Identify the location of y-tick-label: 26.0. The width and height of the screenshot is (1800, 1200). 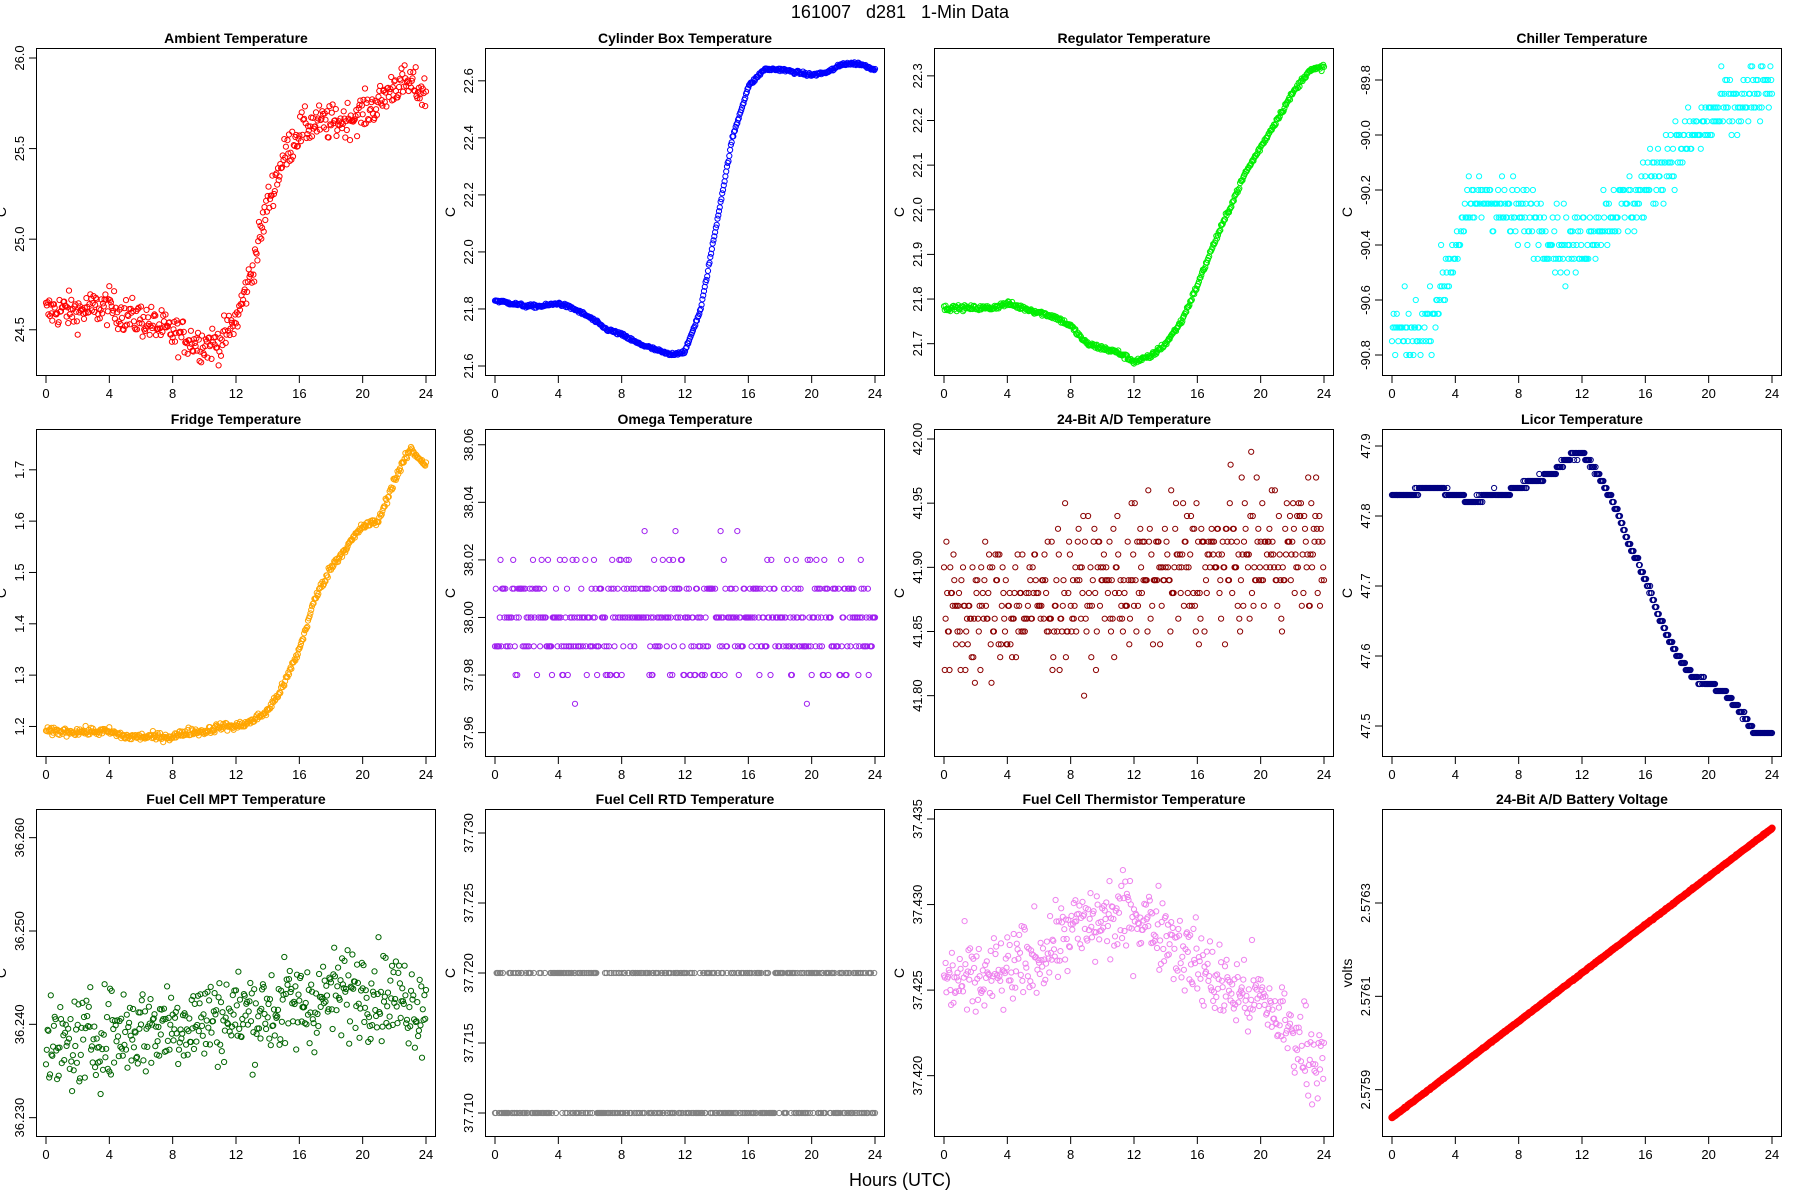
(19, 57).